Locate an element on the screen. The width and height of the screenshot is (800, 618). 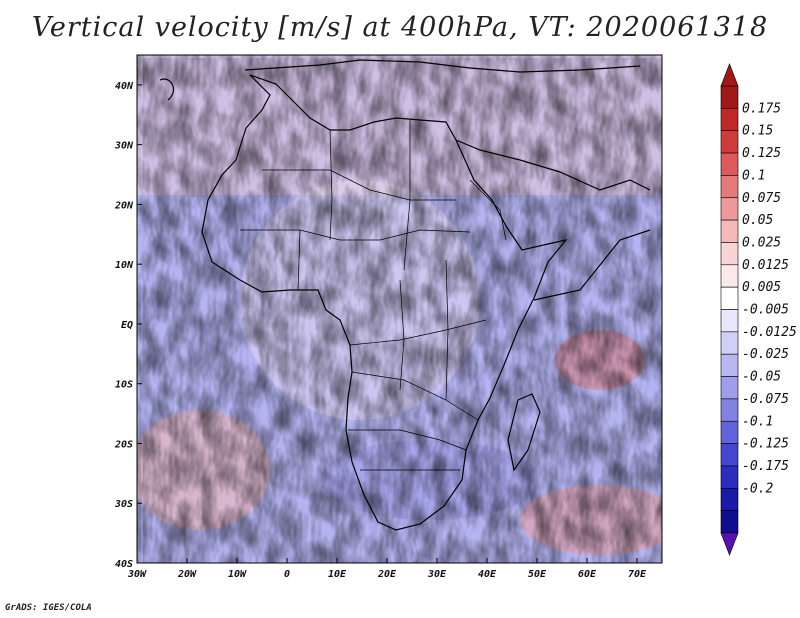
lon-tick-label: 20E is located at coordinates (387, 574).